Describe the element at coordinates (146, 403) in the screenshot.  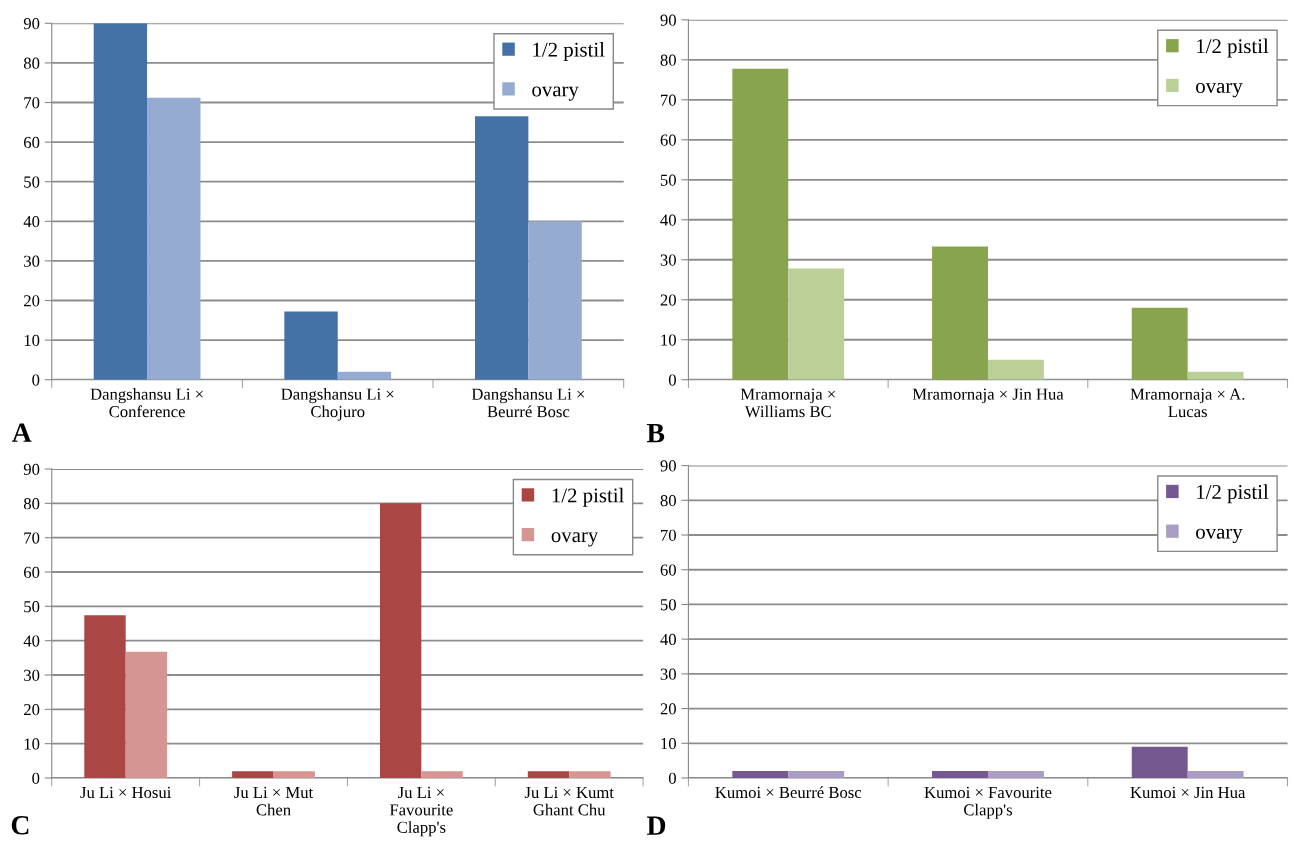
I see `x-tick-label: Dangshansu Li × Conference` at that location.